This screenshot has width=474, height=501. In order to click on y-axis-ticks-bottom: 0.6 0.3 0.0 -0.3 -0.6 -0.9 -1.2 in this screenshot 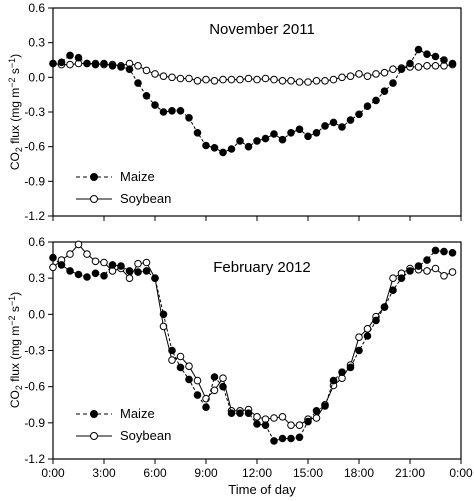, I will do `click(38, 350)`.